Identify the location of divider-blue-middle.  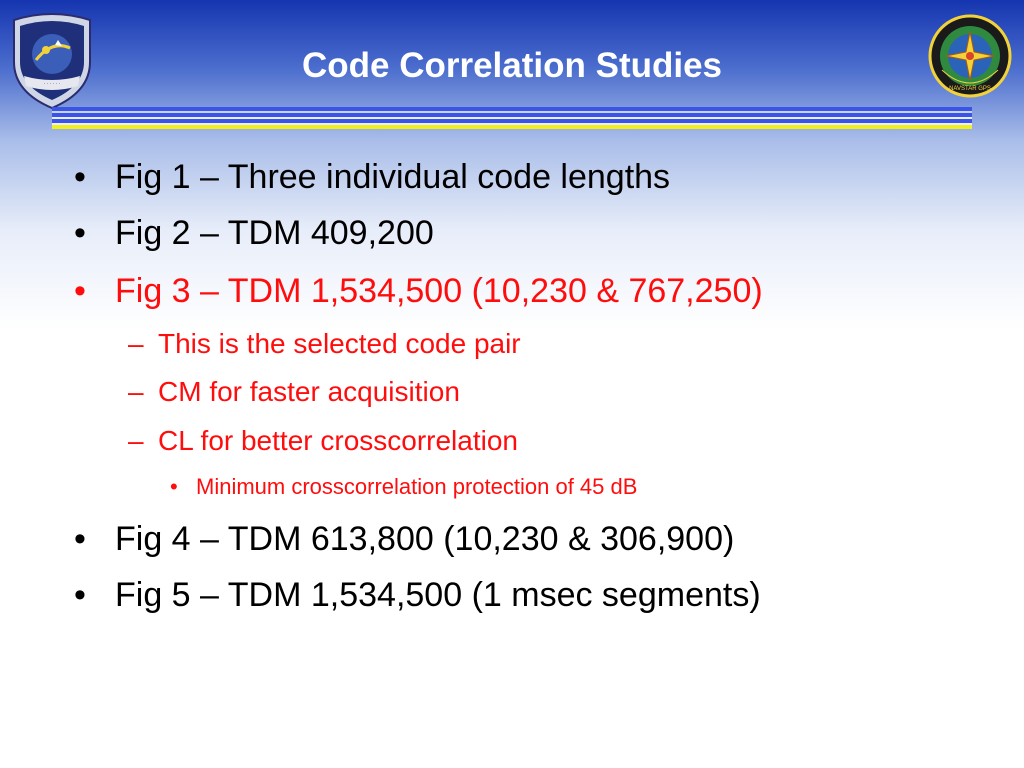
(512, 115).